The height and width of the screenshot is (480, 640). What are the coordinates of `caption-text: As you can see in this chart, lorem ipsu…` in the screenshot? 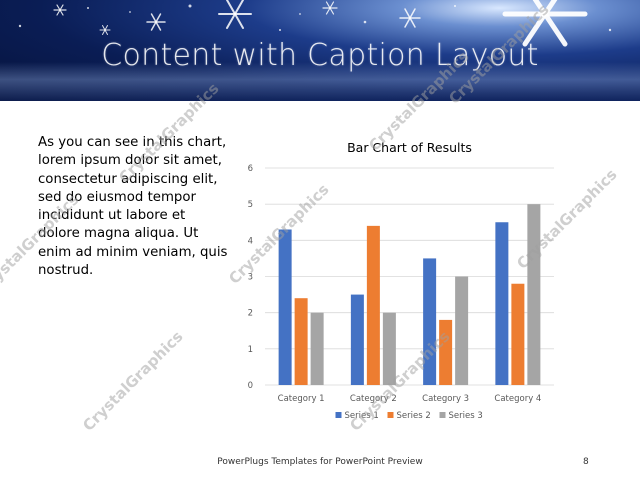 It's located at (133, 207).